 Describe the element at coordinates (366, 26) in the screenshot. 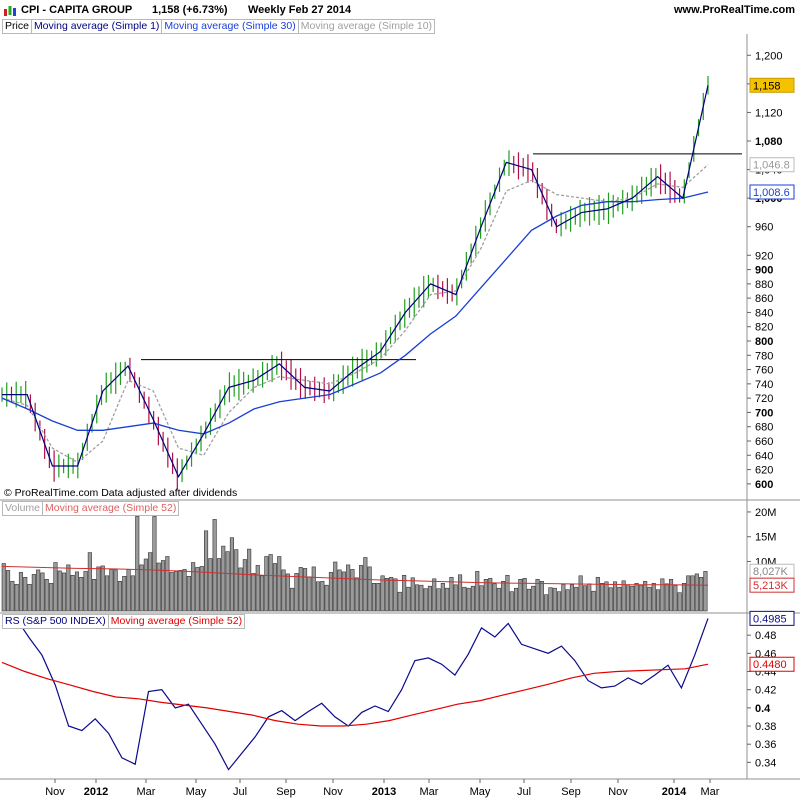

I see `legend-ma10: Moving average (Simple 10)` at that location.